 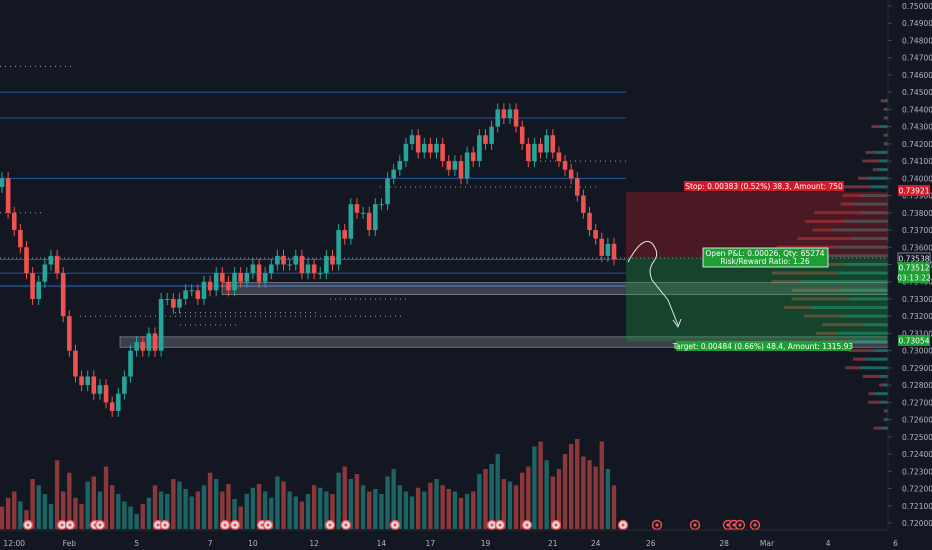 I want to click on price-tick-label: 0.73300, so click(x=917, y=299).